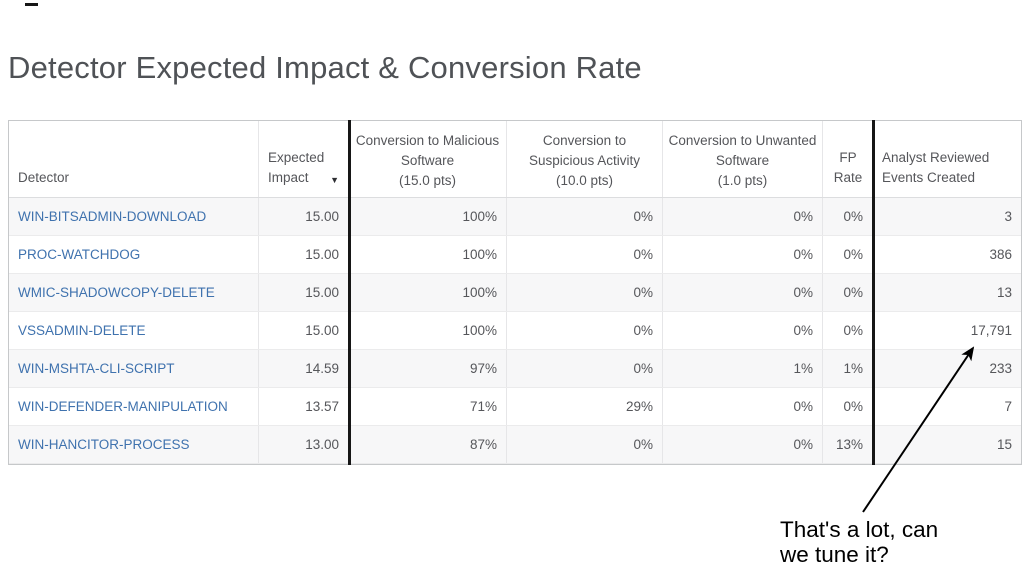 The width and height of the screenshot is (1024, 582). I want to click on table-row: PROC-WATCHDOG 15.00 100% 0% 0% 0% 386, so click(515, 255).